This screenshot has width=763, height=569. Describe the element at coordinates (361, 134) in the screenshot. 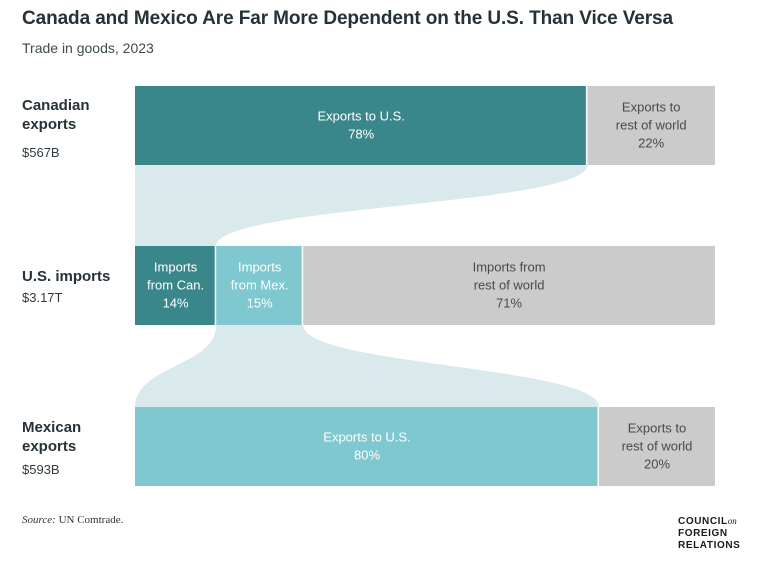

I see `bar-0-segment-0-value-label: 78%` at that location.